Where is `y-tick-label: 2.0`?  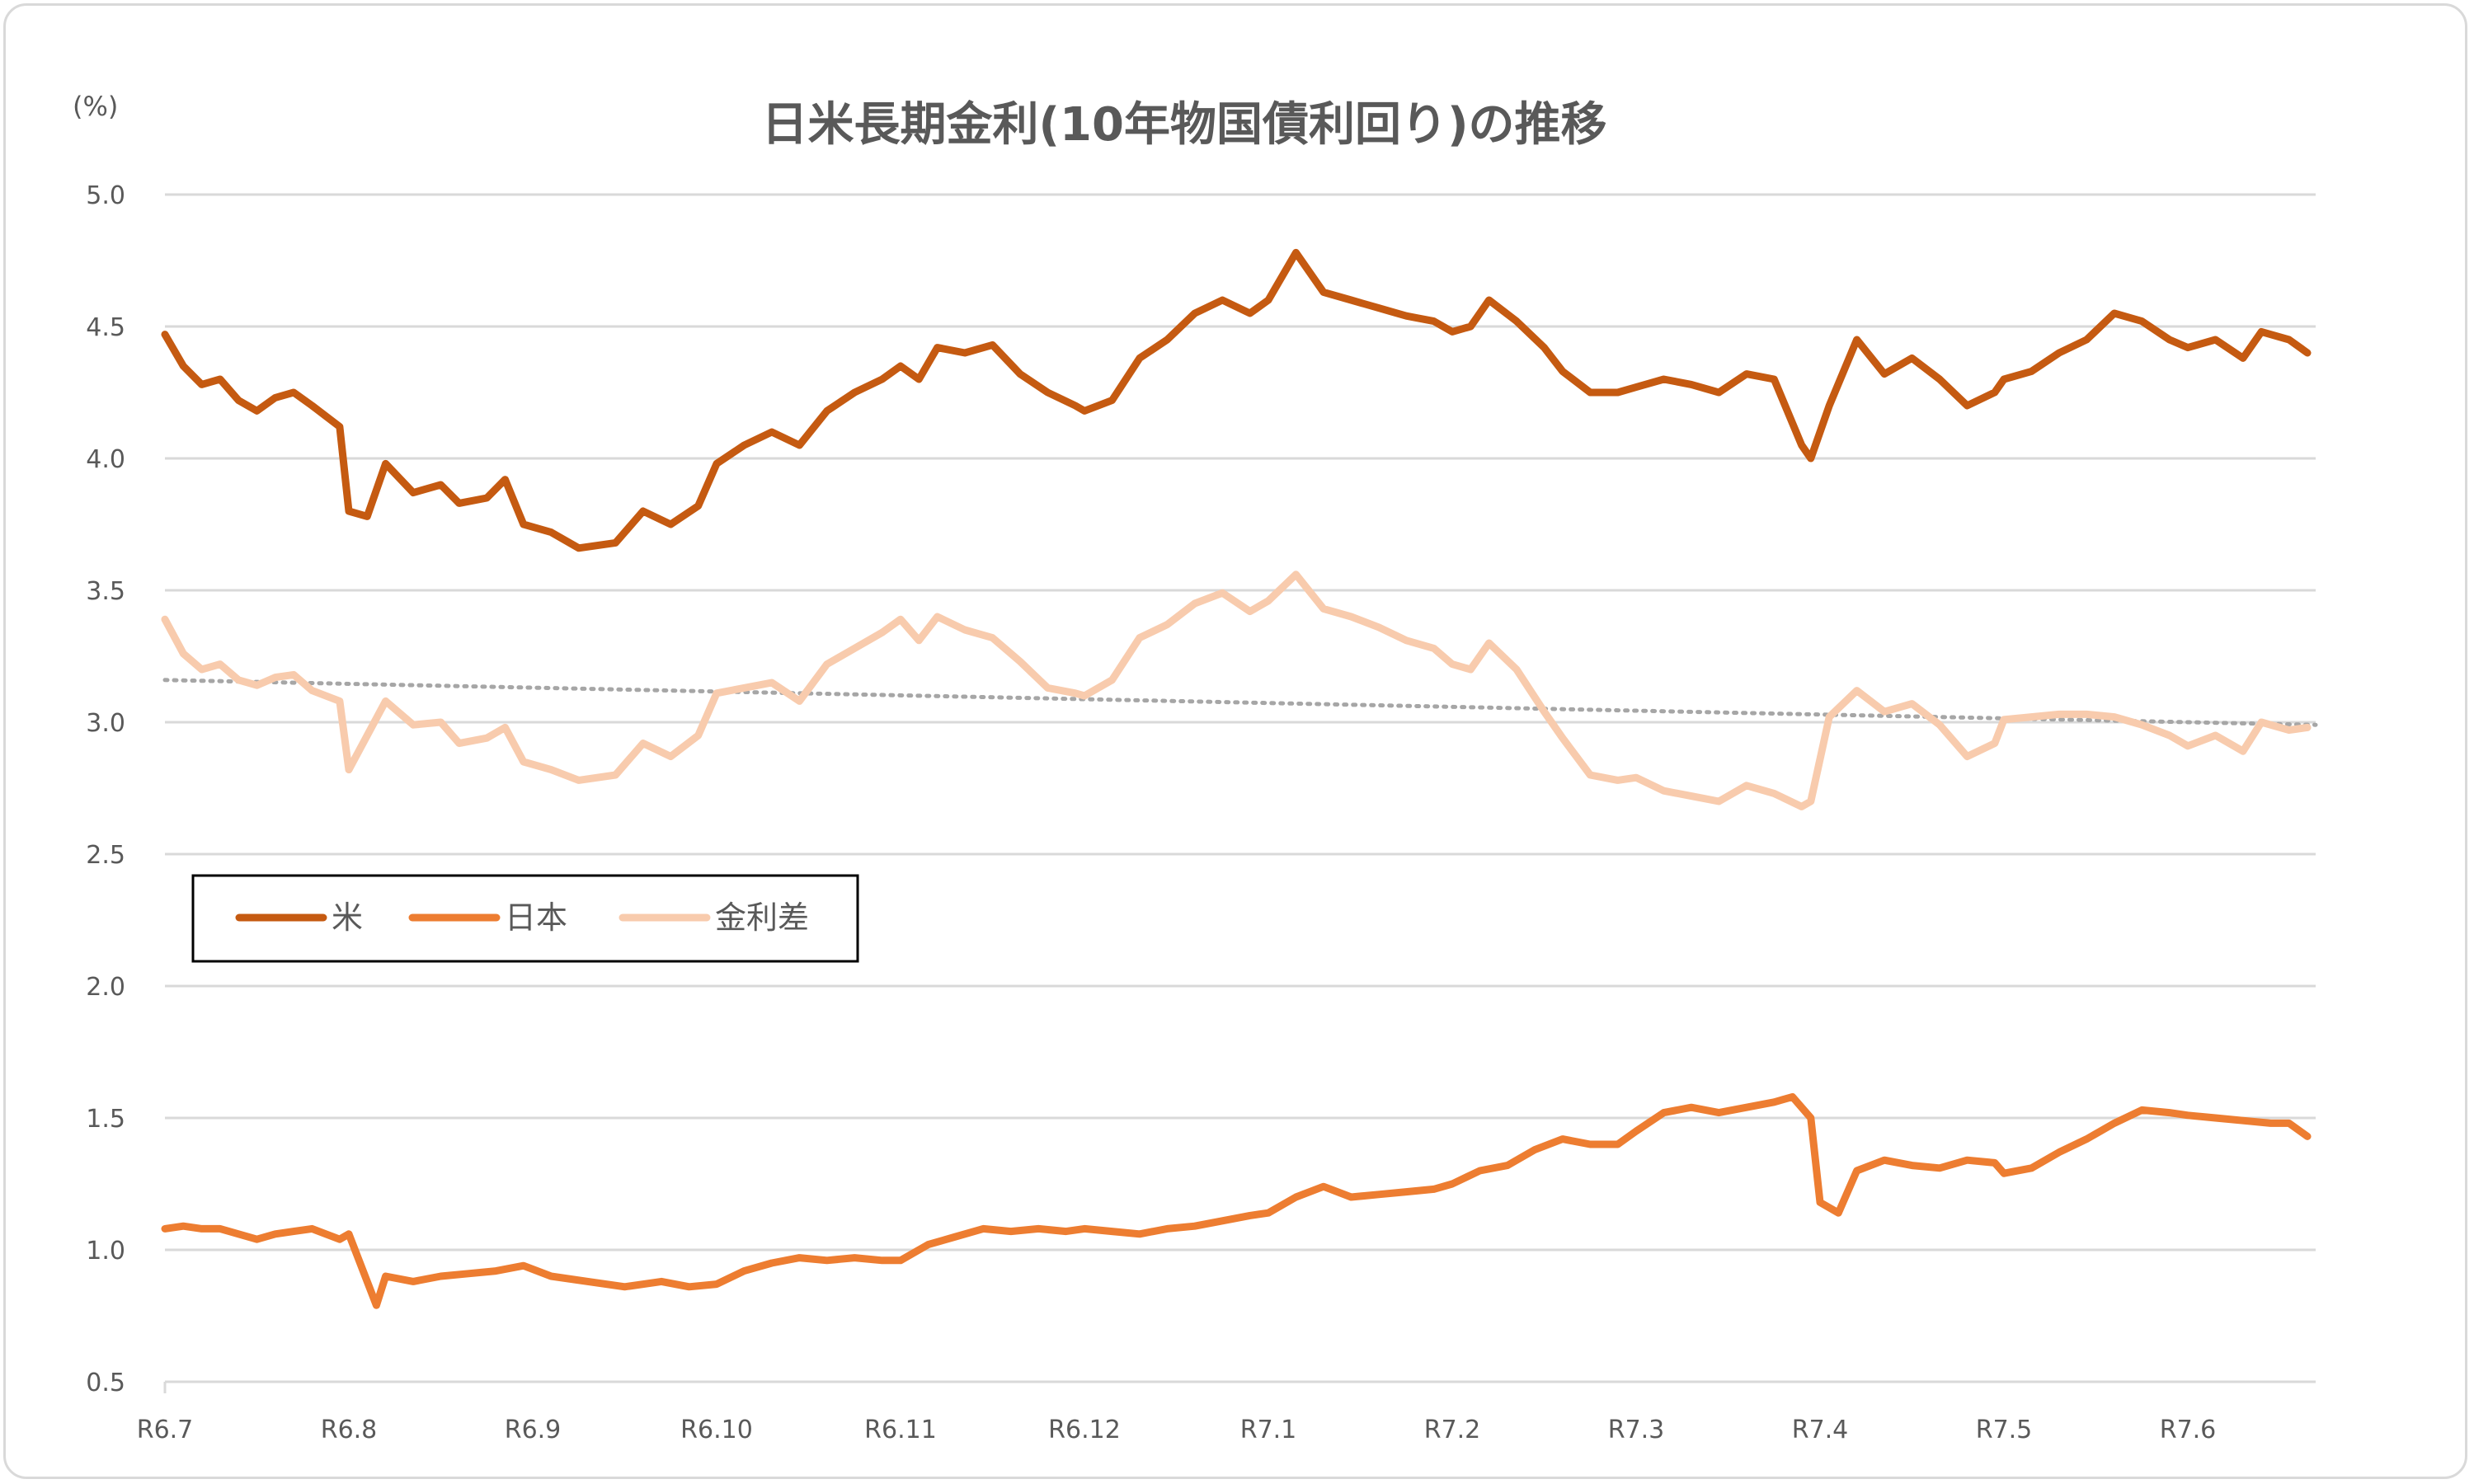 y-tick-label: 2.0 is located at coordinates (105, 988).